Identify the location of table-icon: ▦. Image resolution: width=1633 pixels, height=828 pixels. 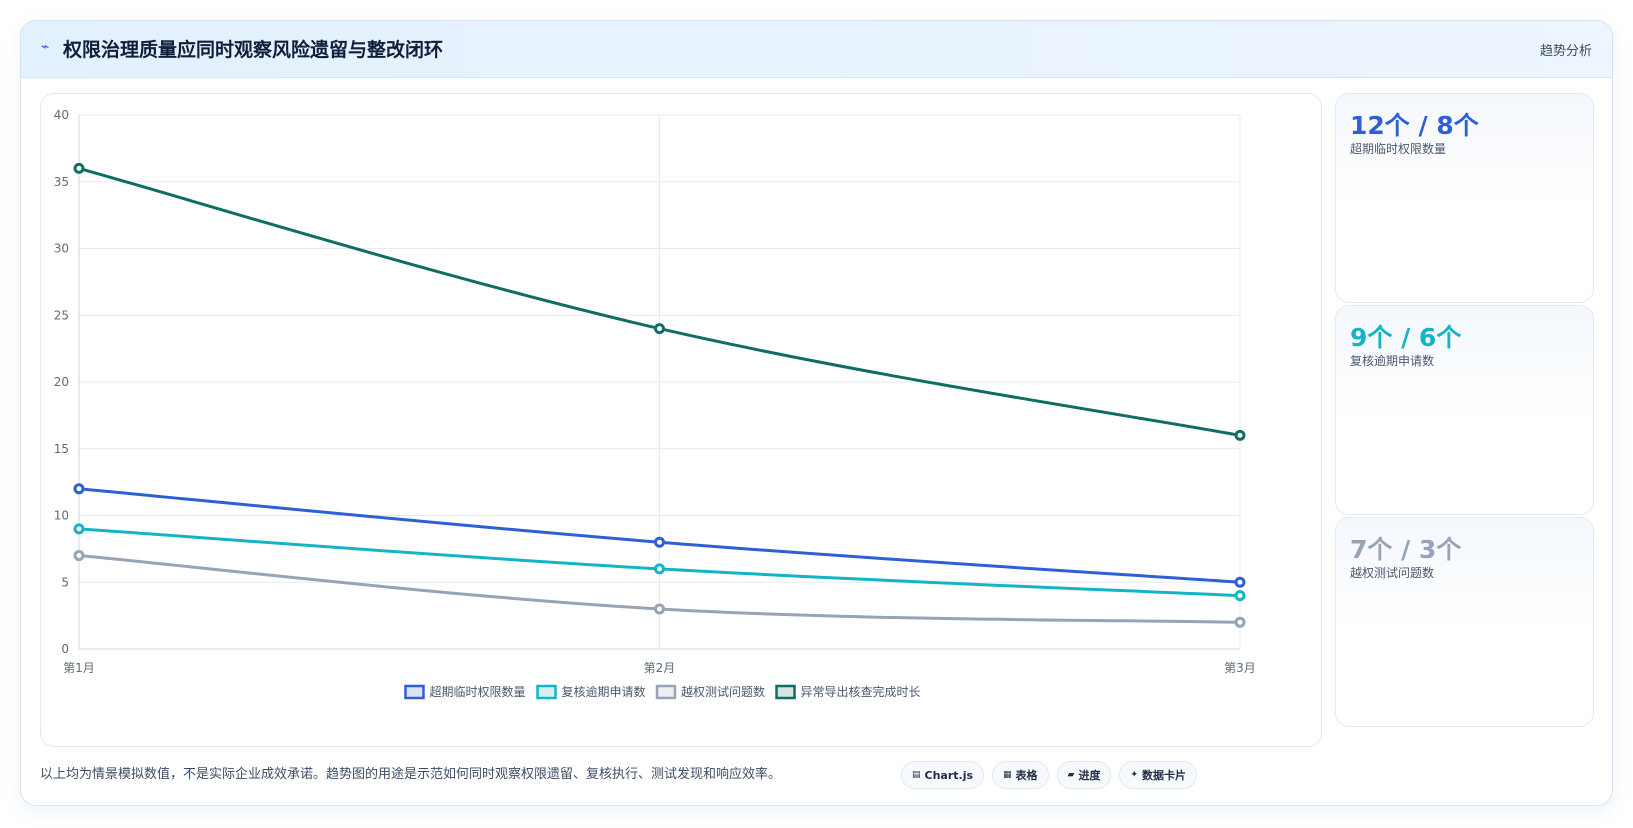
(1007, 775).